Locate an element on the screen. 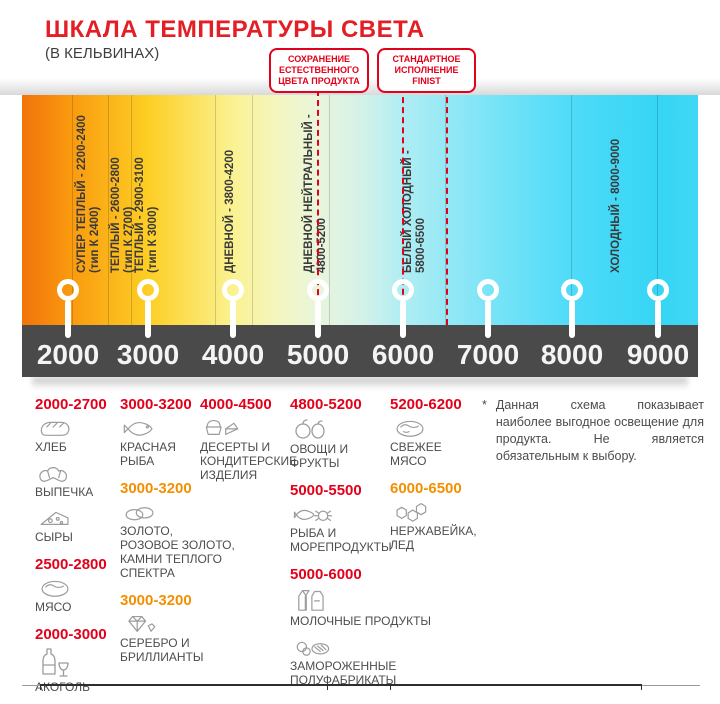  page-subtitle: (В КЕЛЬВИНАХ) is located at coordinates (102, 53).